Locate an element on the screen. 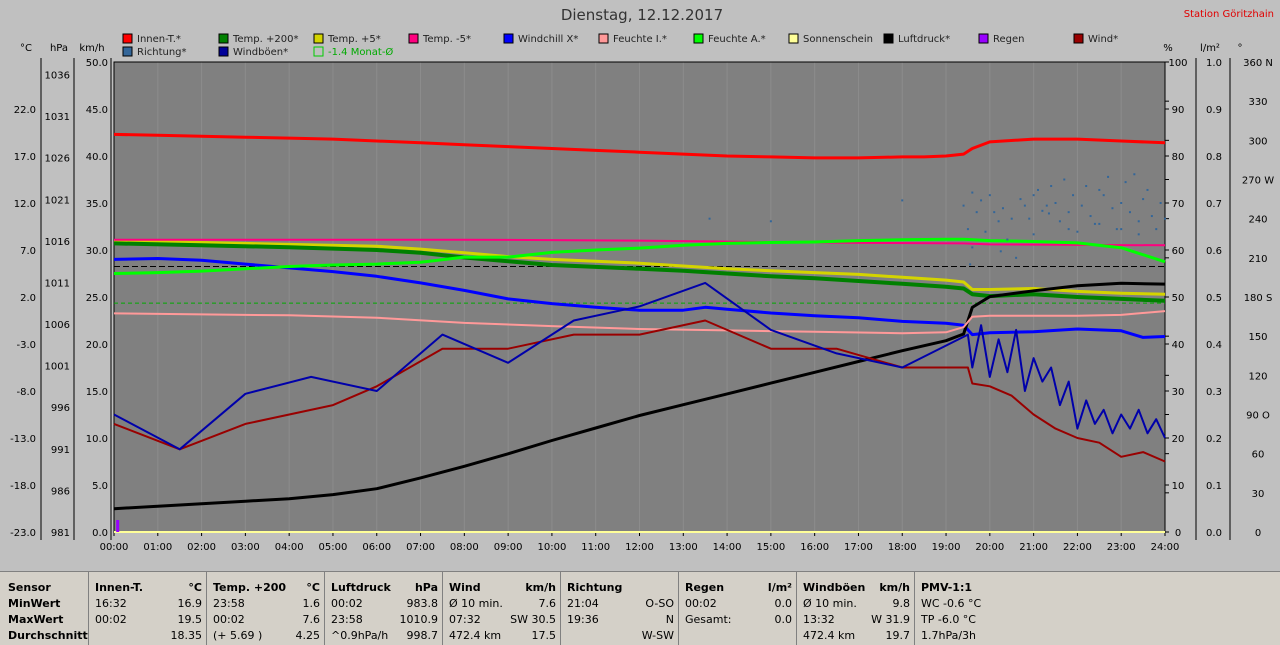 The image size is (1280, 645). summary-panel-head: Luftdruck hPa is located at coordinates (384, 588).